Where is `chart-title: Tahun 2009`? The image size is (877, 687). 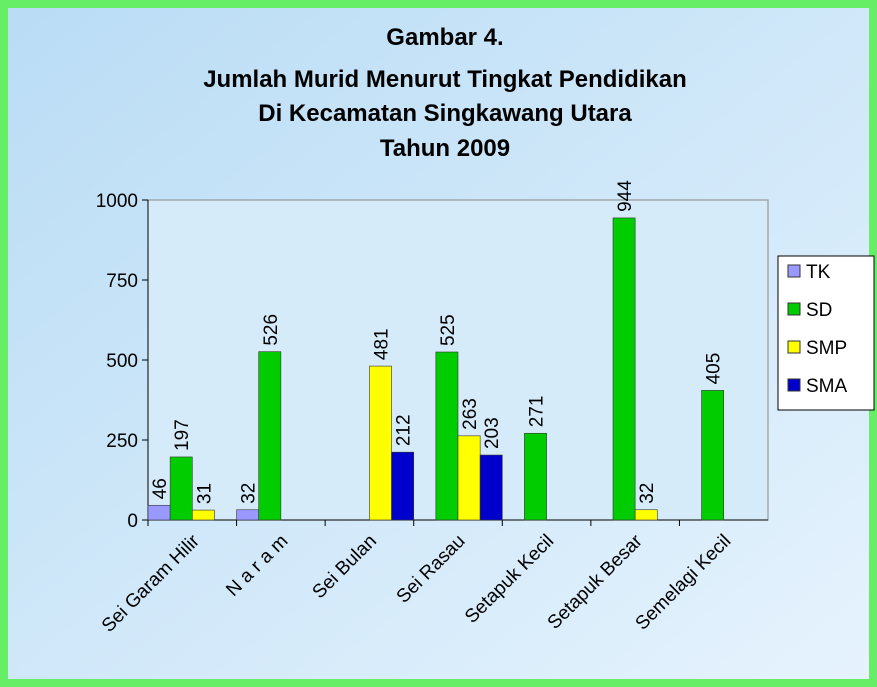
chart-title: Tahun 2009 is located at coordinates (445, 148).